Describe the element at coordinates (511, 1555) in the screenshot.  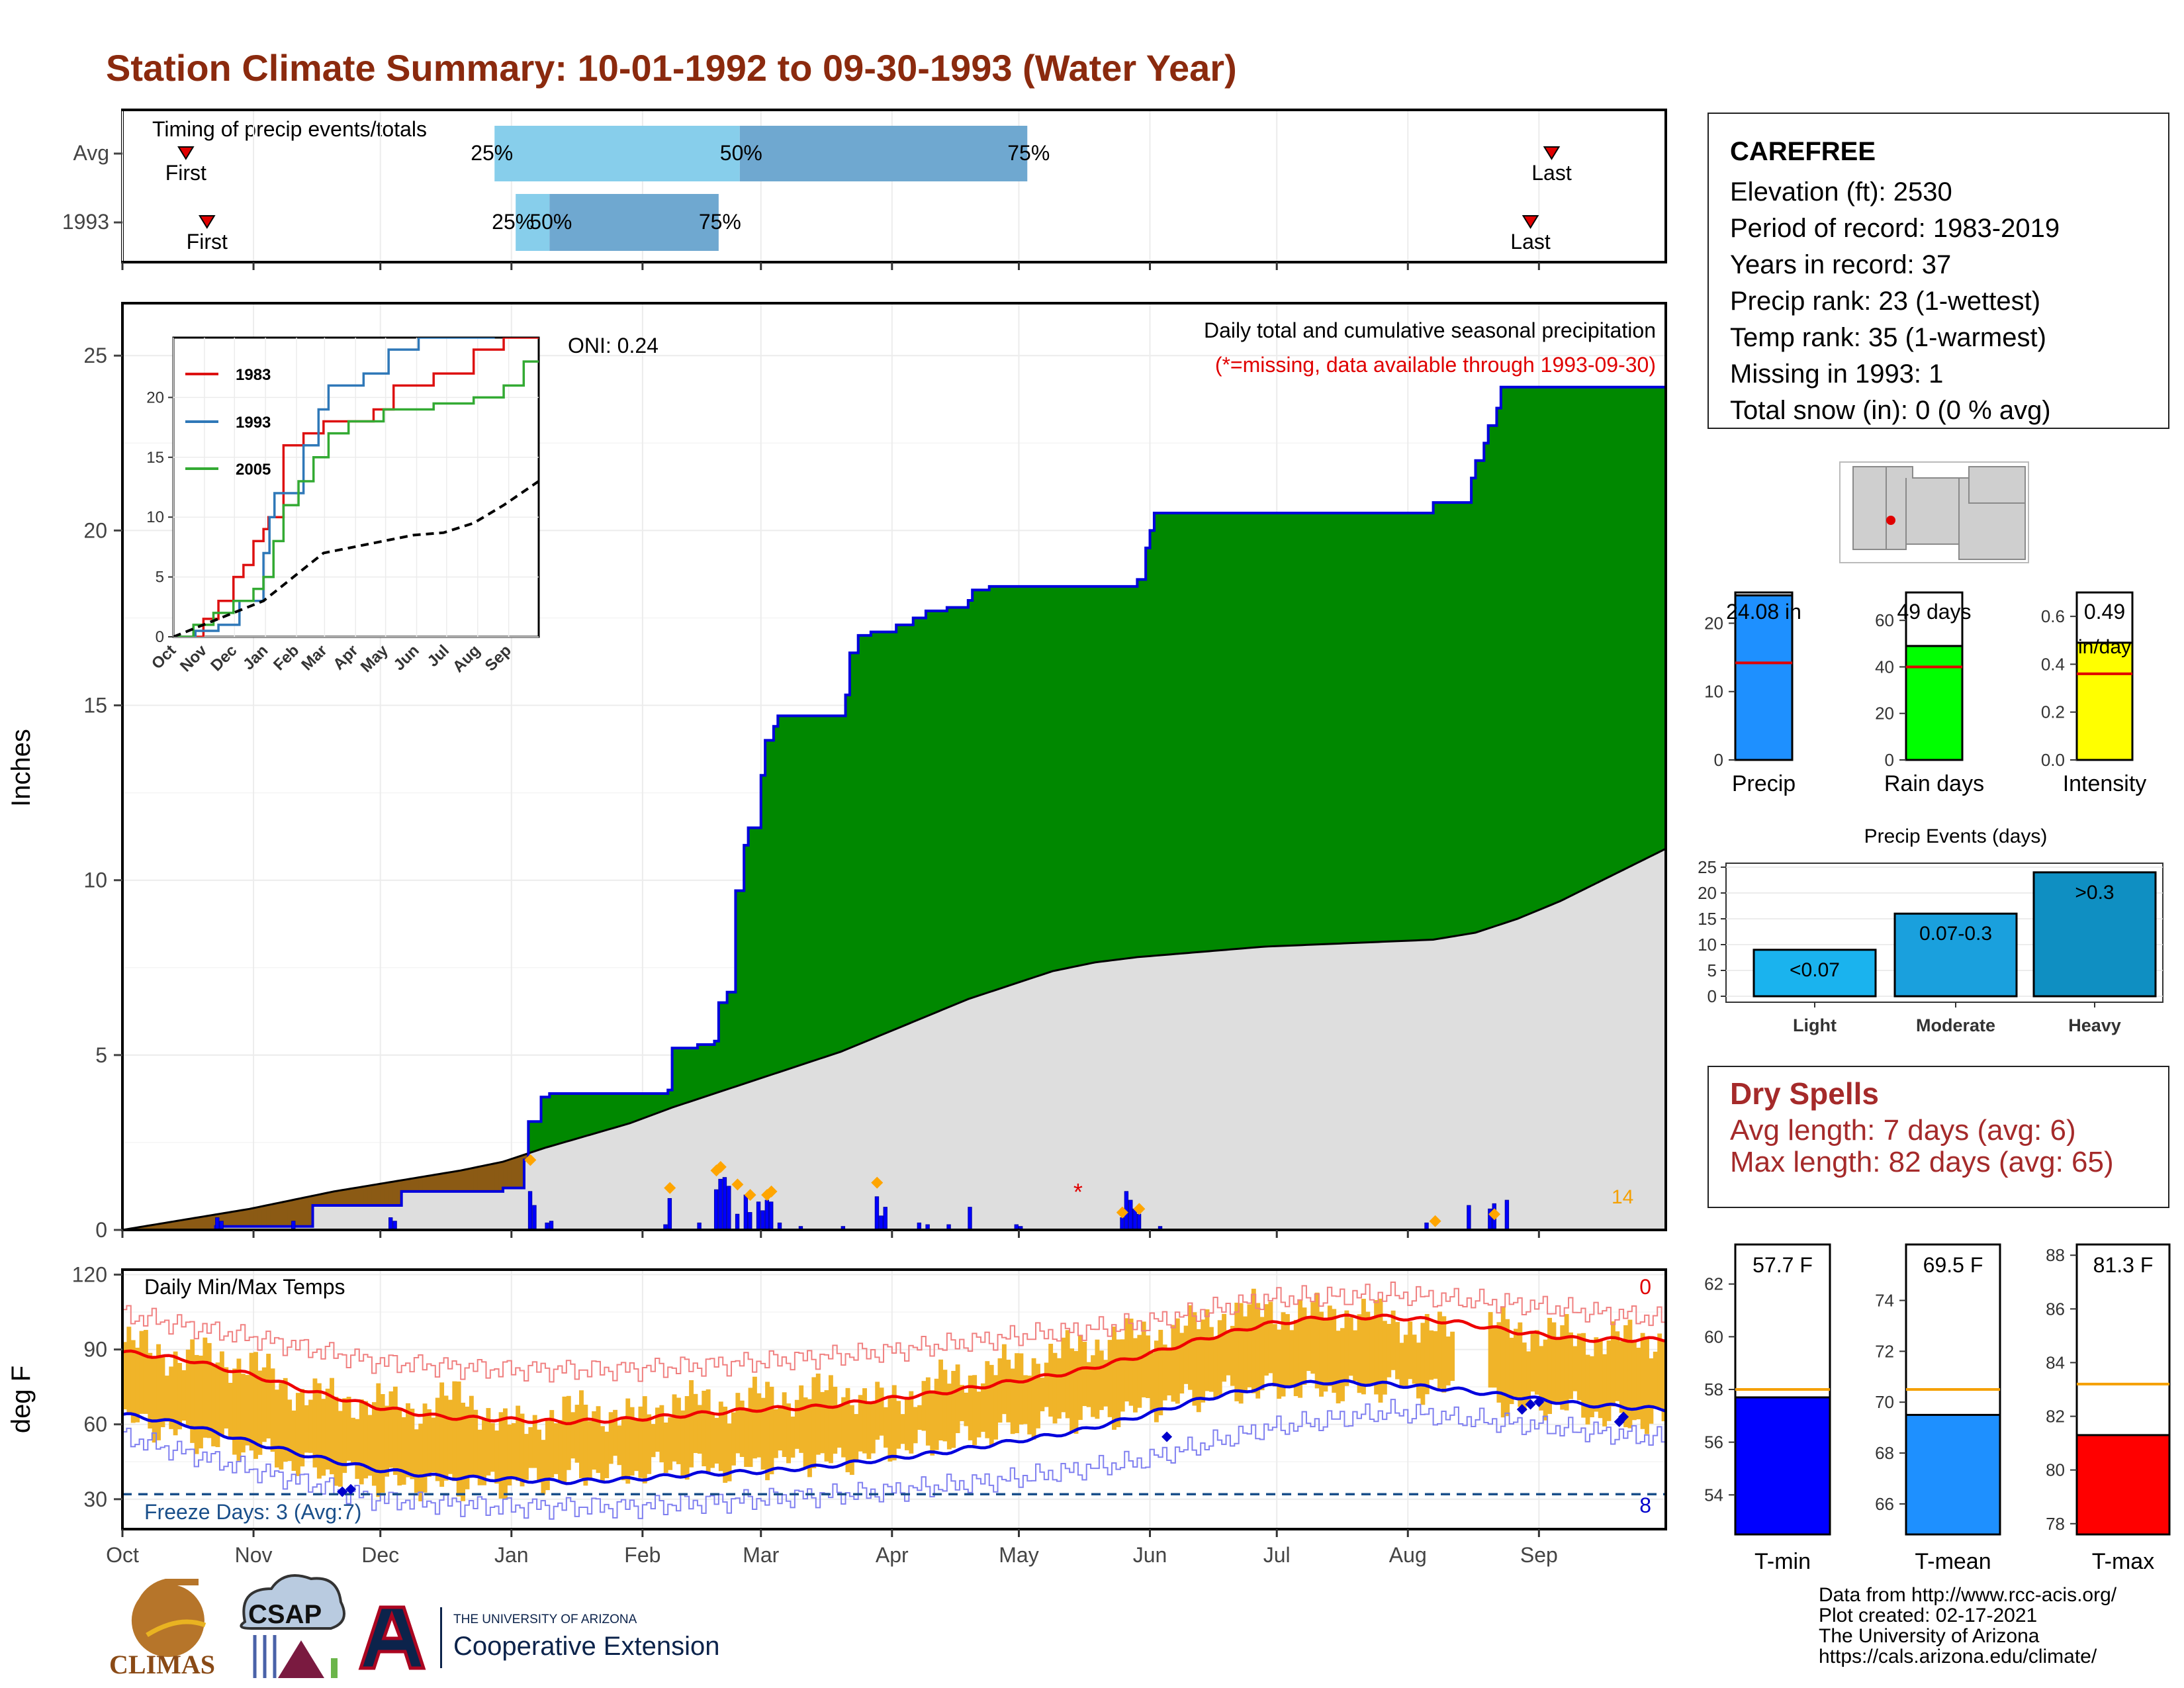
I see `month-axis-label: Jan` at that location.